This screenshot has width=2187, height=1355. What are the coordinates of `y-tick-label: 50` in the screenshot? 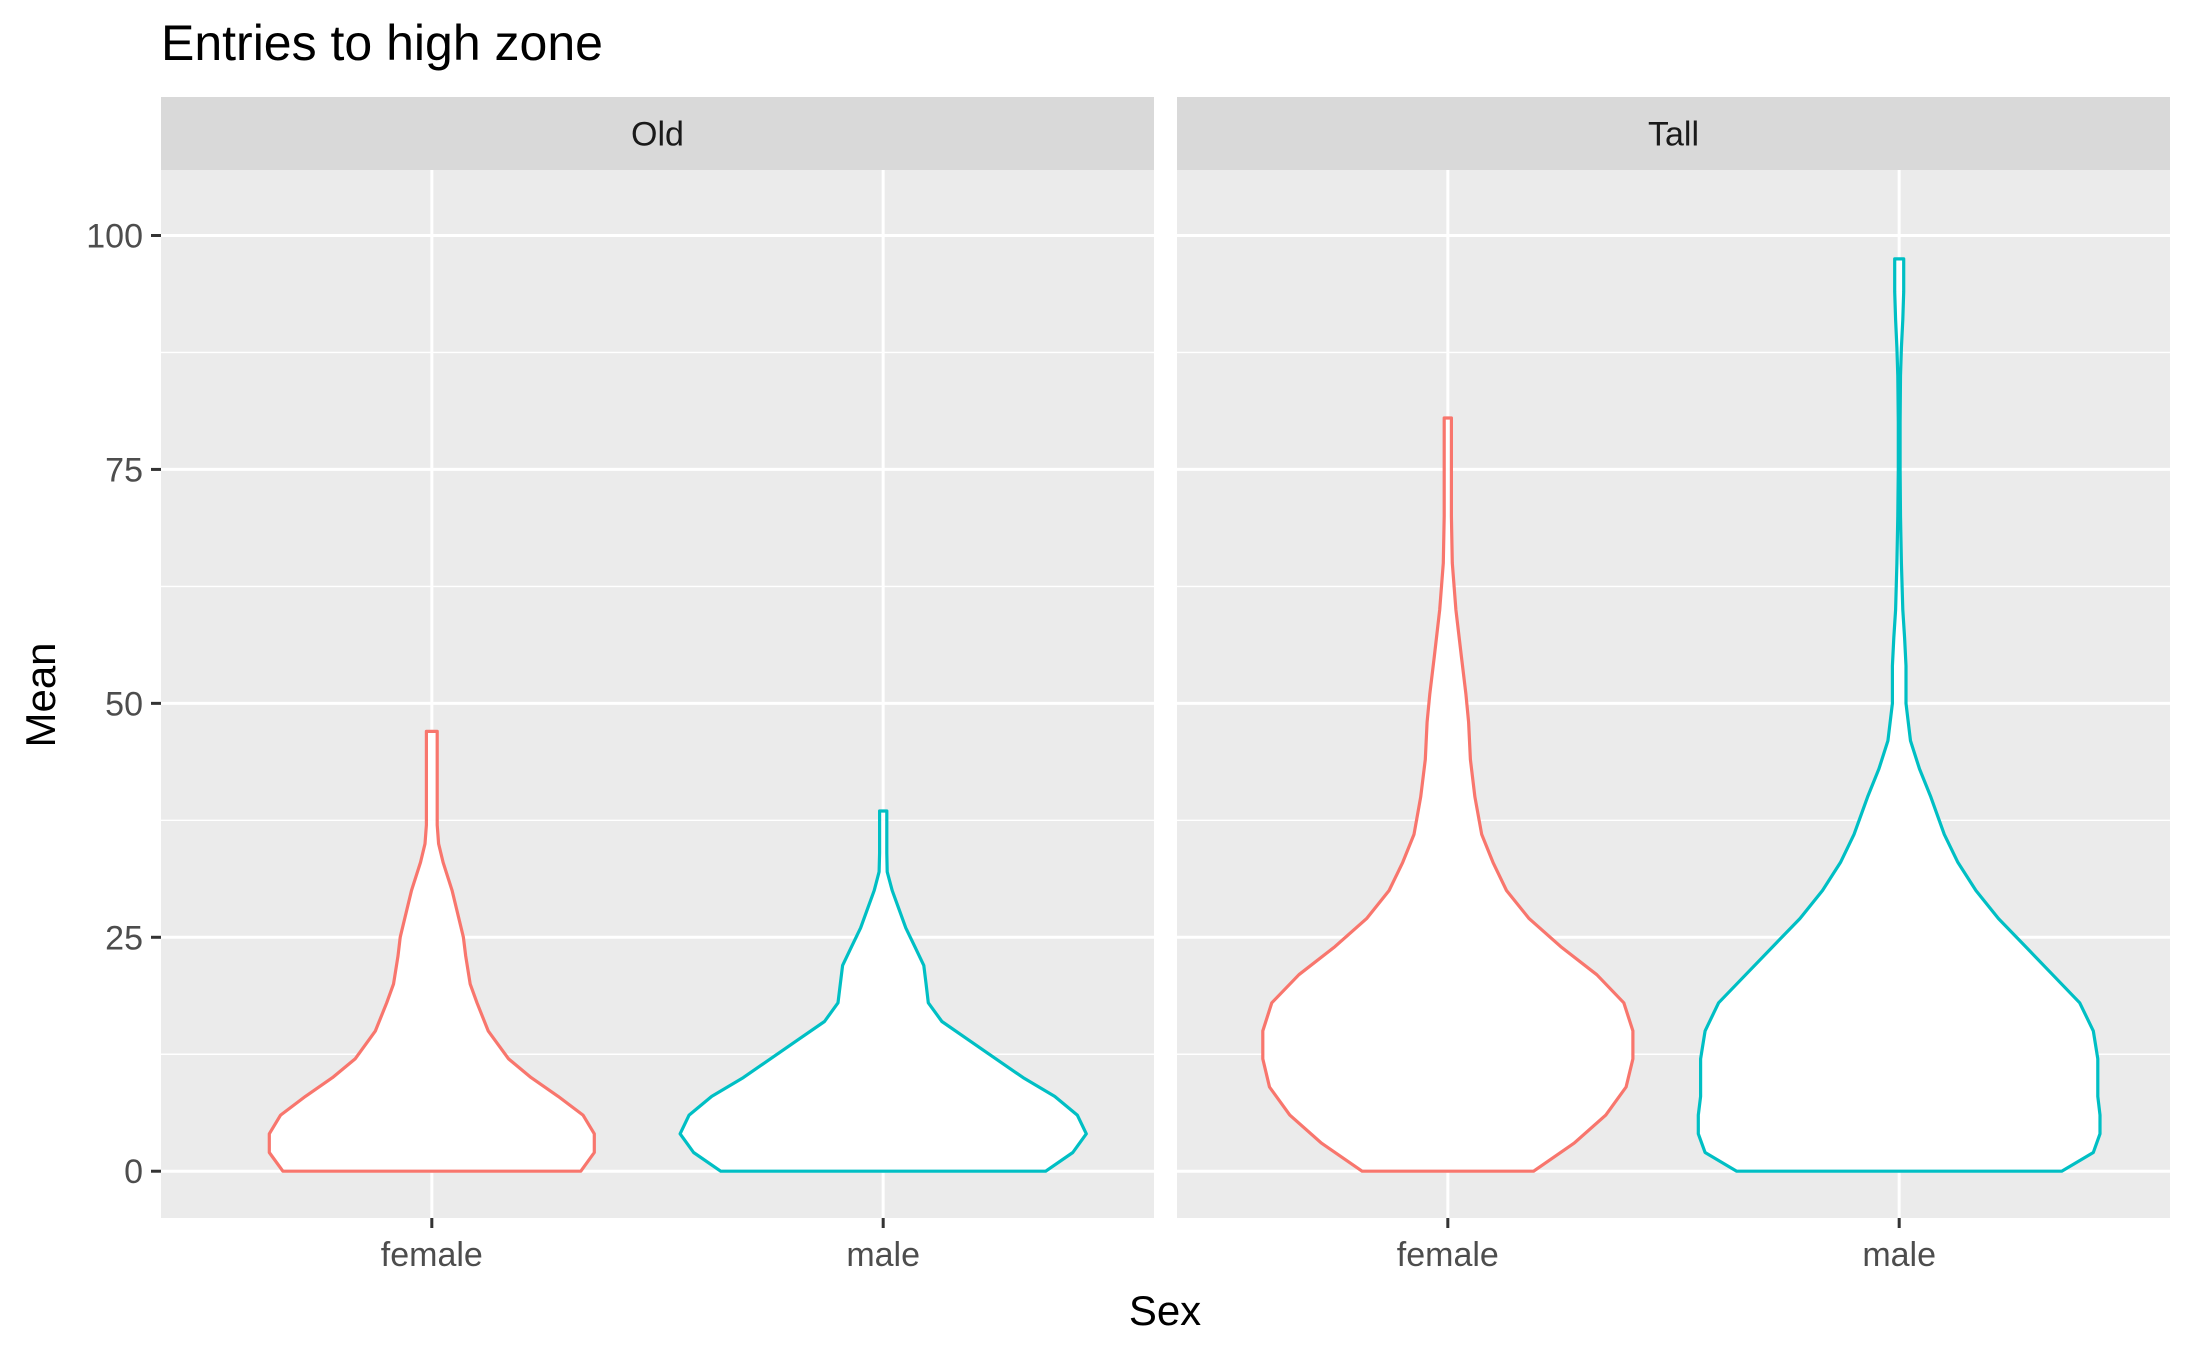 It's located at (124, 704).